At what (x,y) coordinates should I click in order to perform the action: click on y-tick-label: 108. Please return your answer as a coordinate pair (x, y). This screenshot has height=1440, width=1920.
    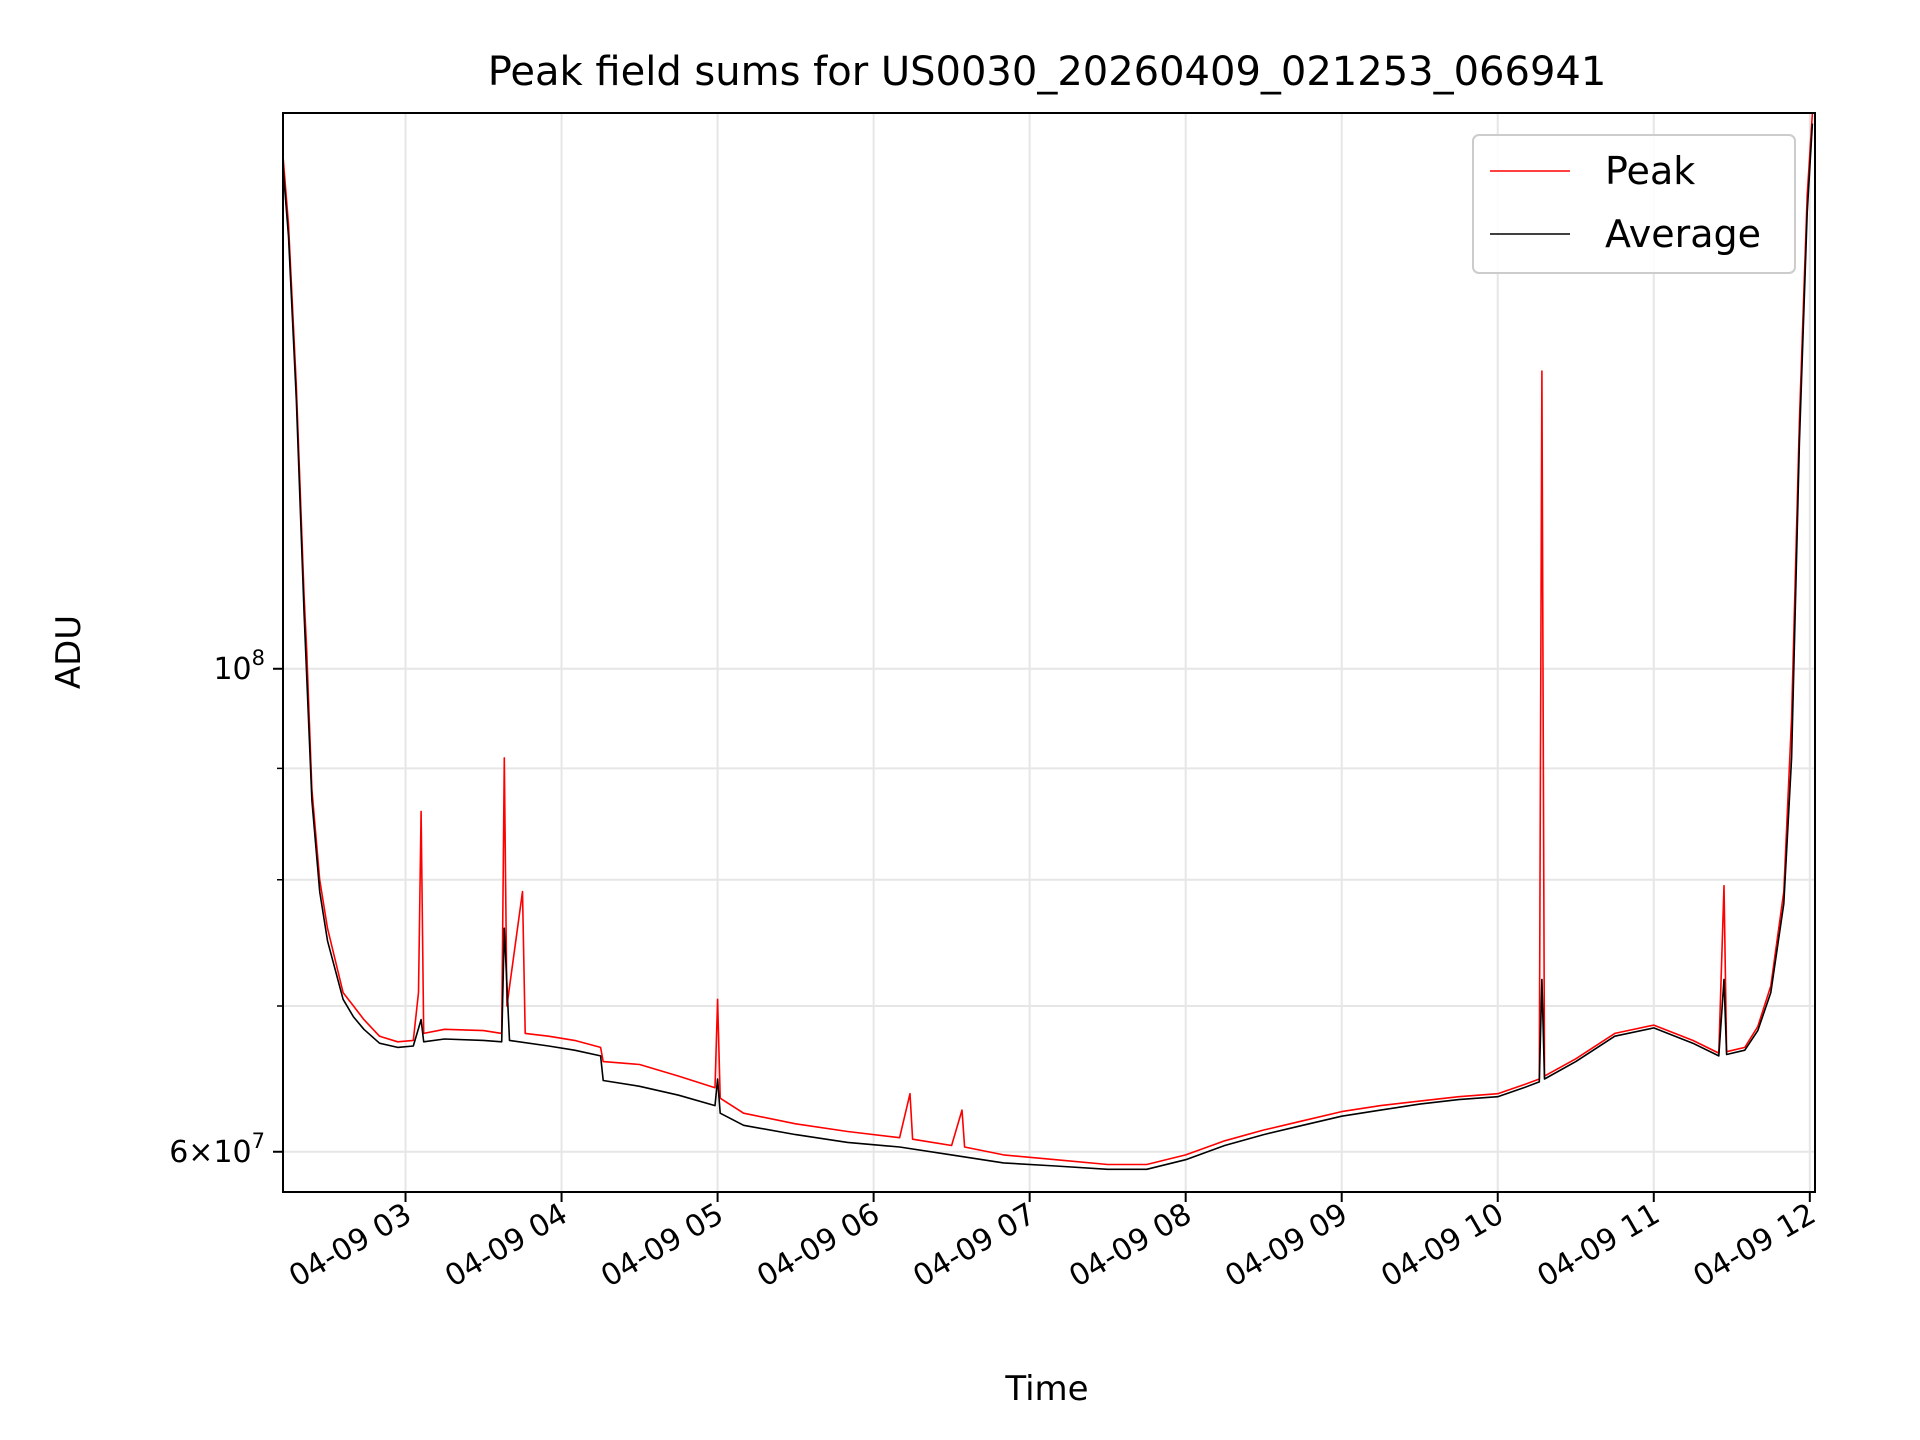
    Looking at the image, I should click on (239, 666).